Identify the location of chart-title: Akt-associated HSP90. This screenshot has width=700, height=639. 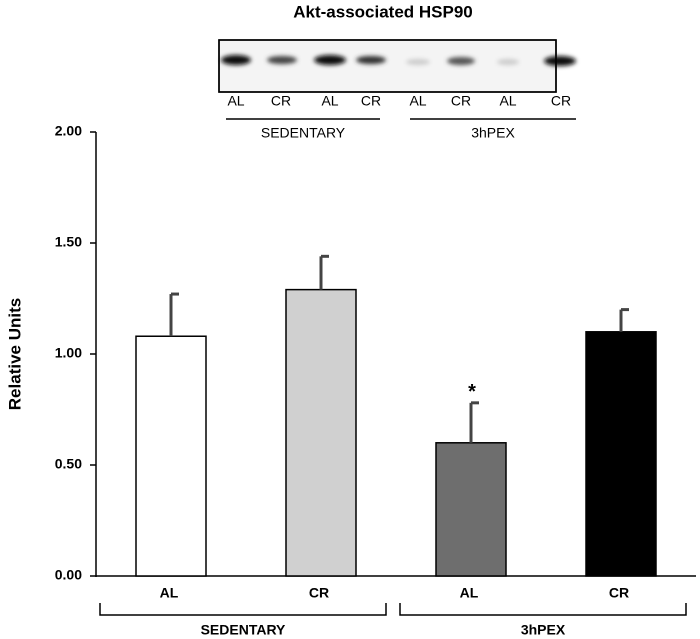
(383, 11).